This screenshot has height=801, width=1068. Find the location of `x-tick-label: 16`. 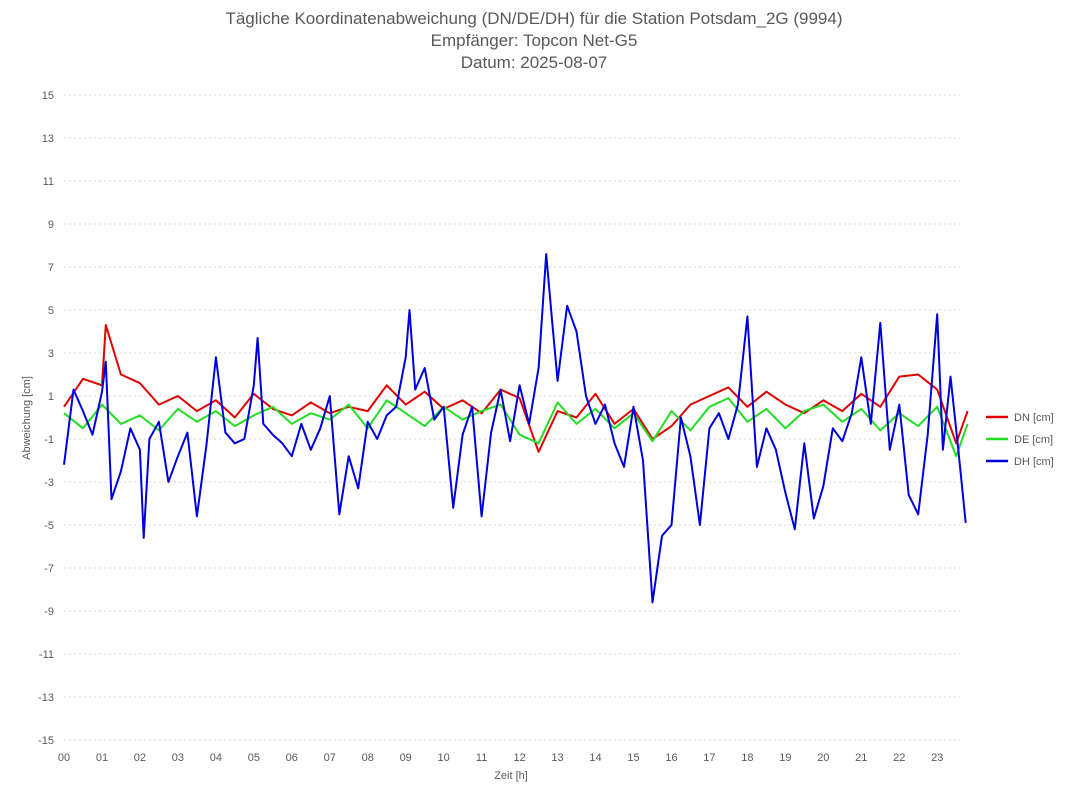

x-tick-label: 16 is located at coordinates (671, 758).